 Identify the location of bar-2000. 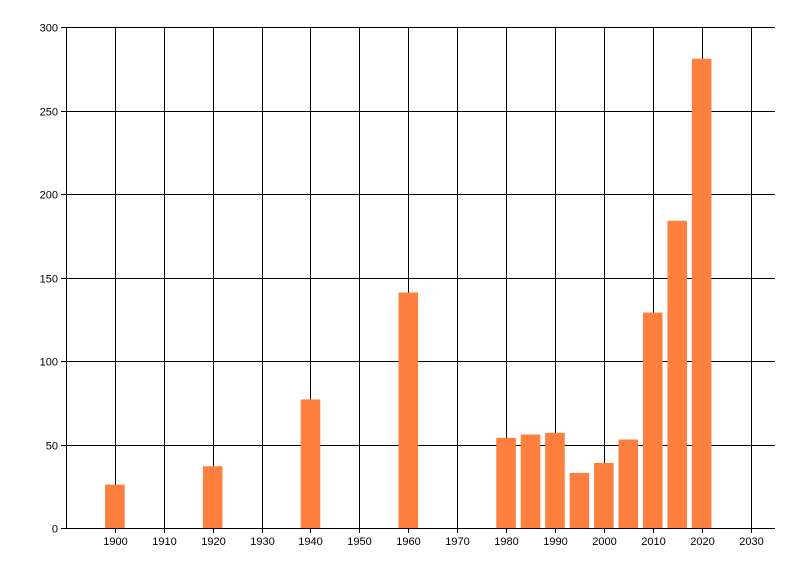
(604, 495).